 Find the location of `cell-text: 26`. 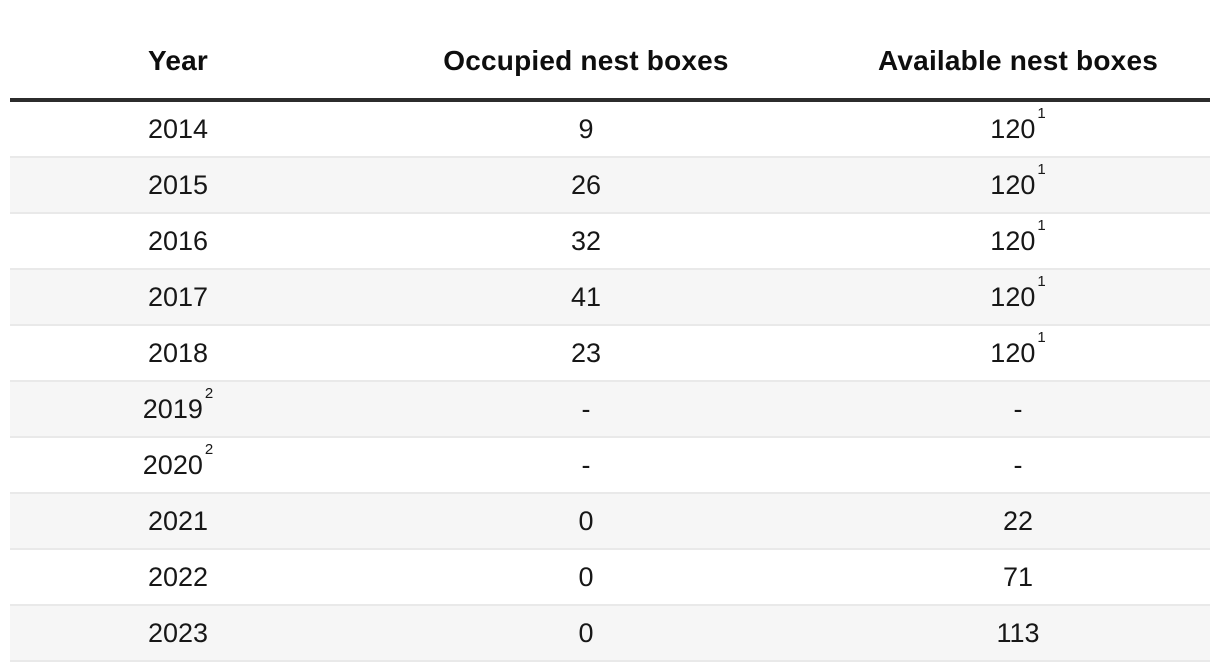

cell-text: 26 is located at coordinates (586, 184).